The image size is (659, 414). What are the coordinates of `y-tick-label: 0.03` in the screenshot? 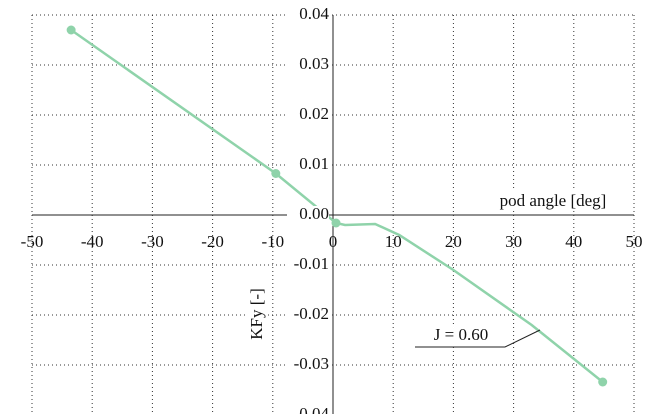 It's located at (314, 63).